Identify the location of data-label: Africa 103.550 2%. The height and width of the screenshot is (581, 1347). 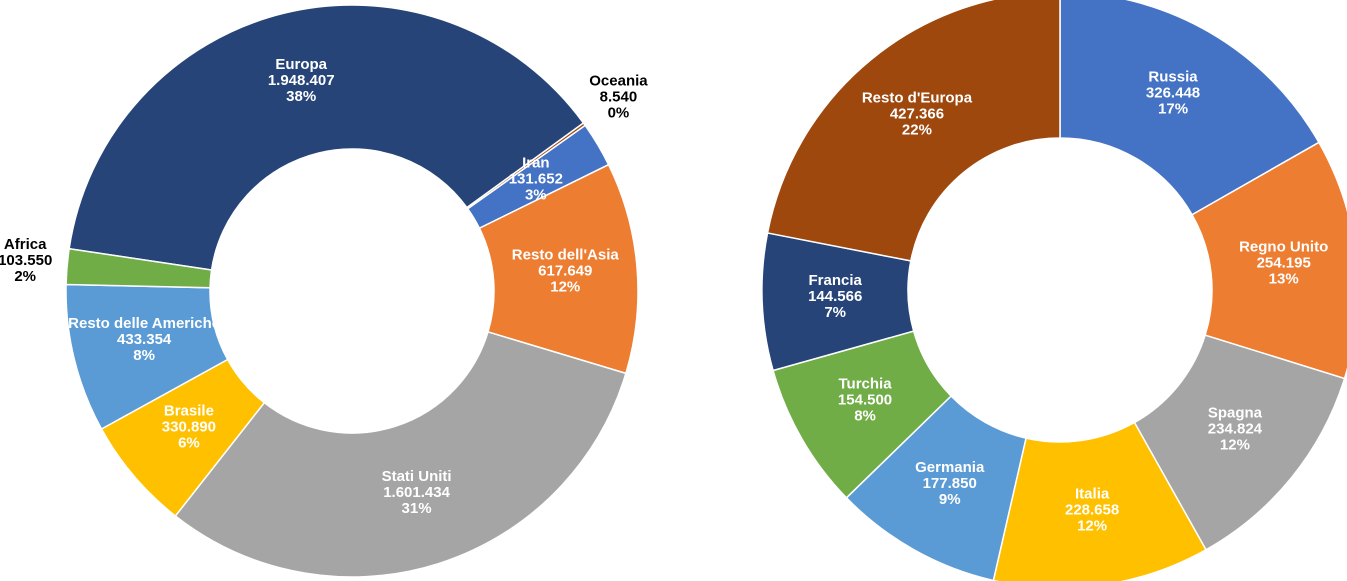
(26, 260).